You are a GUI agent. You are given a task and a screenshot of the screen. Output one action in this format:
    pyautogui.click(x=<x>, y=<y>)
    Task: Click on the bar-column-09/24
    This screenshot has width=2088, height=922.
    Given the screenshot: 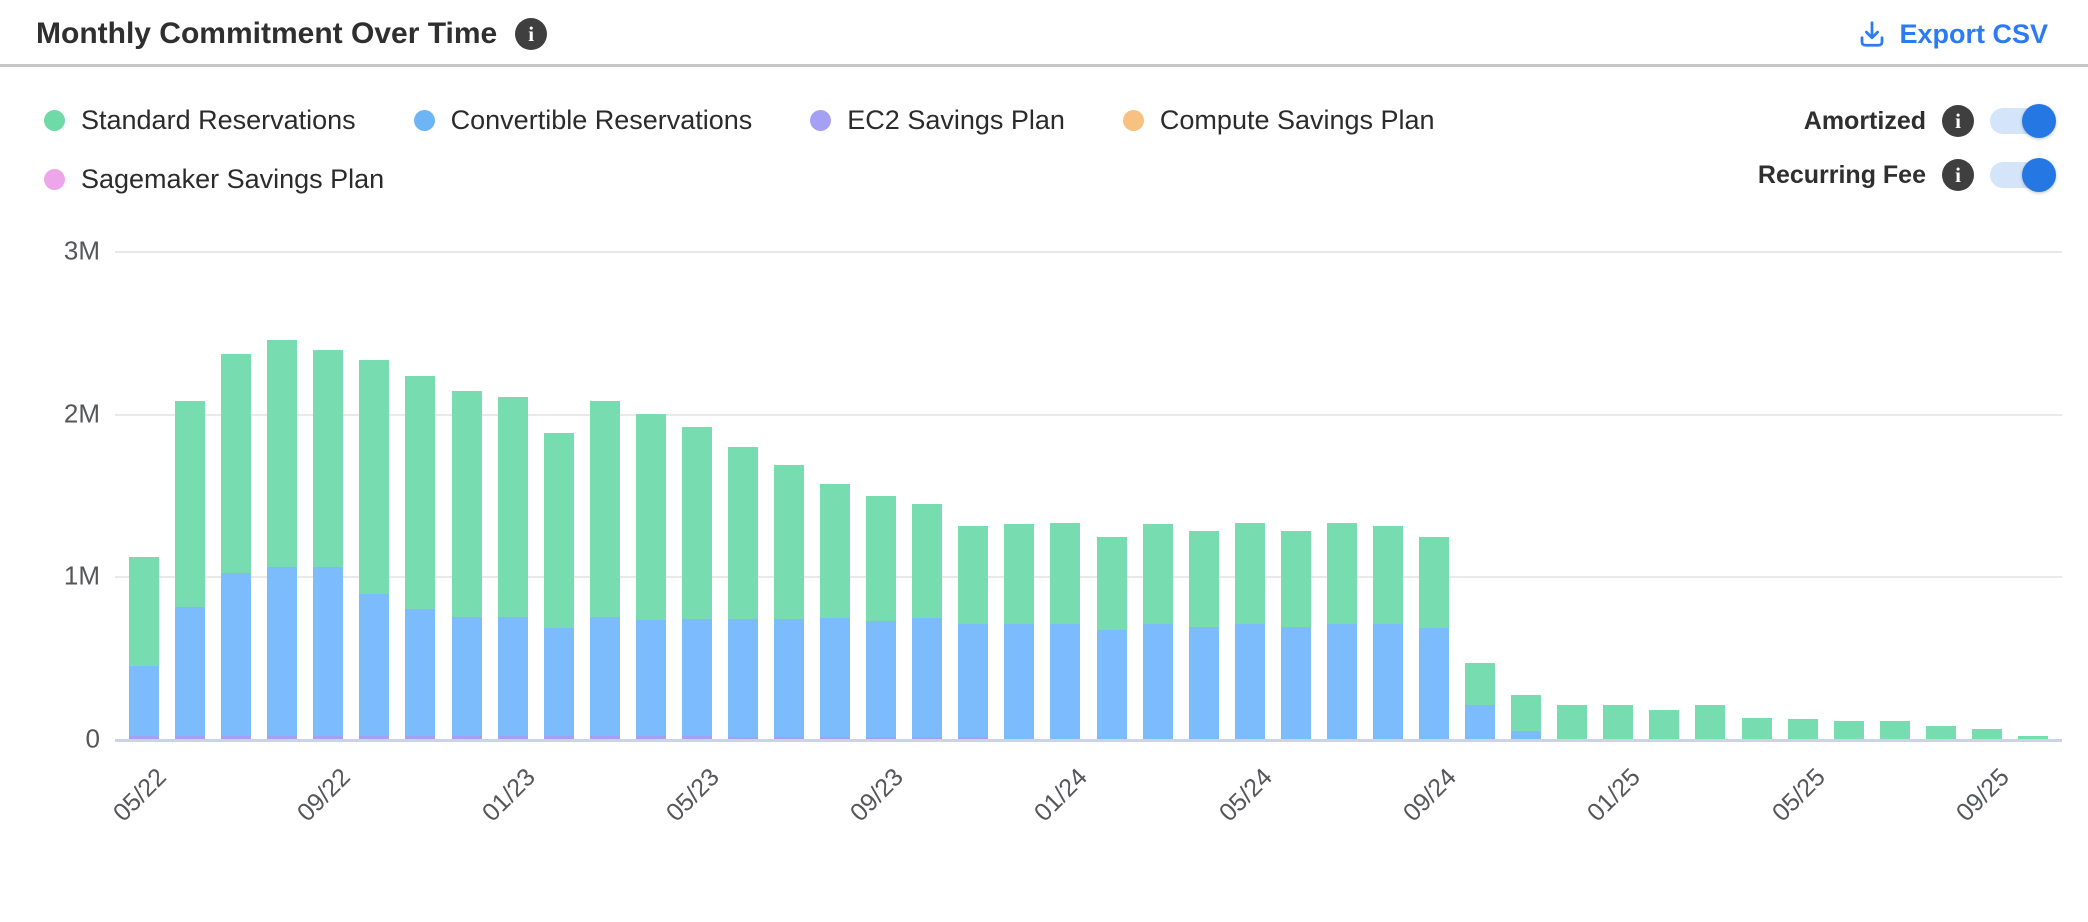 What is the action you would take?
    pyautogui.click(x=1434, y=638)
    